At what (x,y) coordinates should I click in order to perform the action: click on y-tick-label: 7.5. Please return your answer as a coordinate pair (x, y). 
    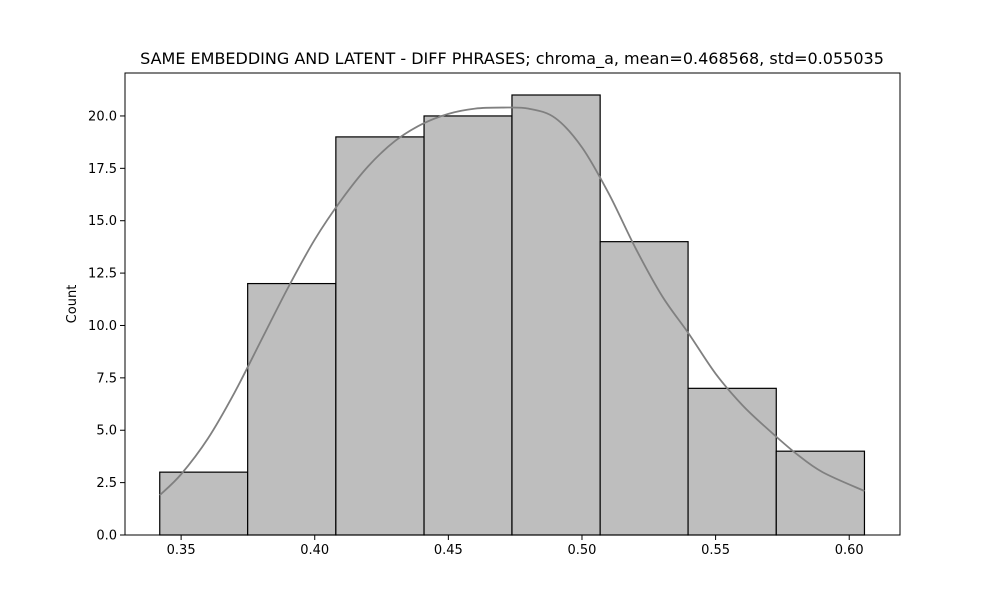
    Looking at the image, I should click on (106, 378).